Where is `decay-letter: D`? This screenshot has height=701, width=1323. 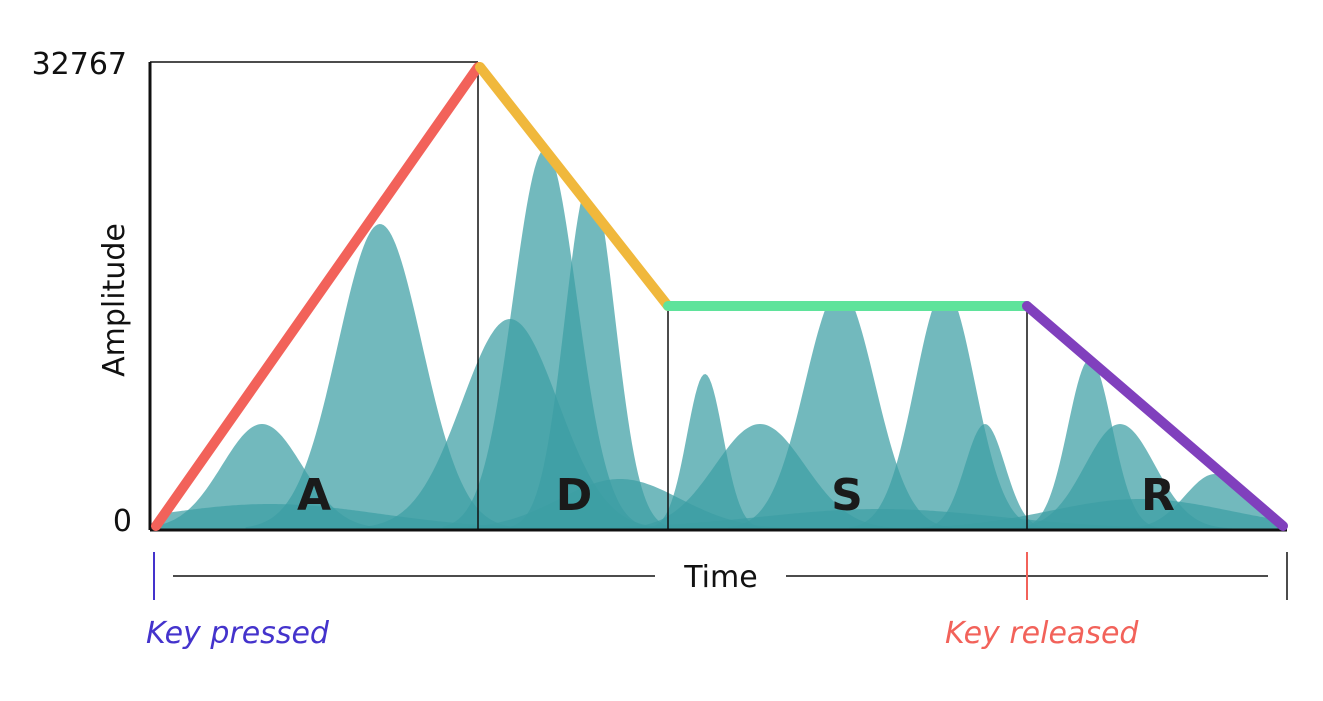
decay-letter: D is located at coordinates (574, 495).